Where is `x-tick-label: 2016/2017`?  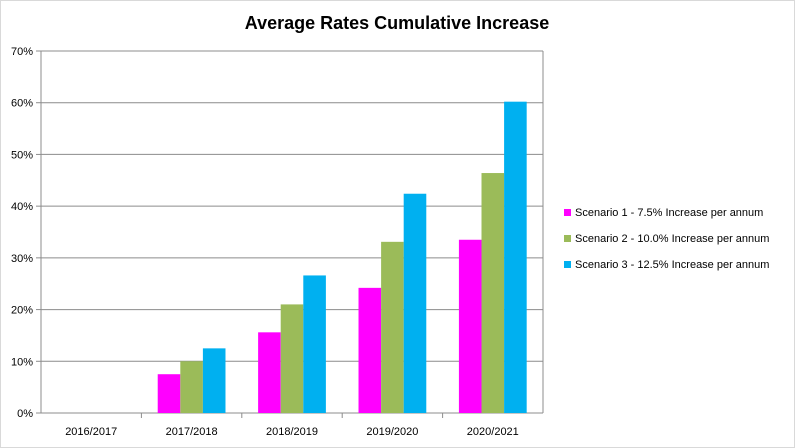
x-tick-label: 2016/2017 is located at coordinates (91, 432).